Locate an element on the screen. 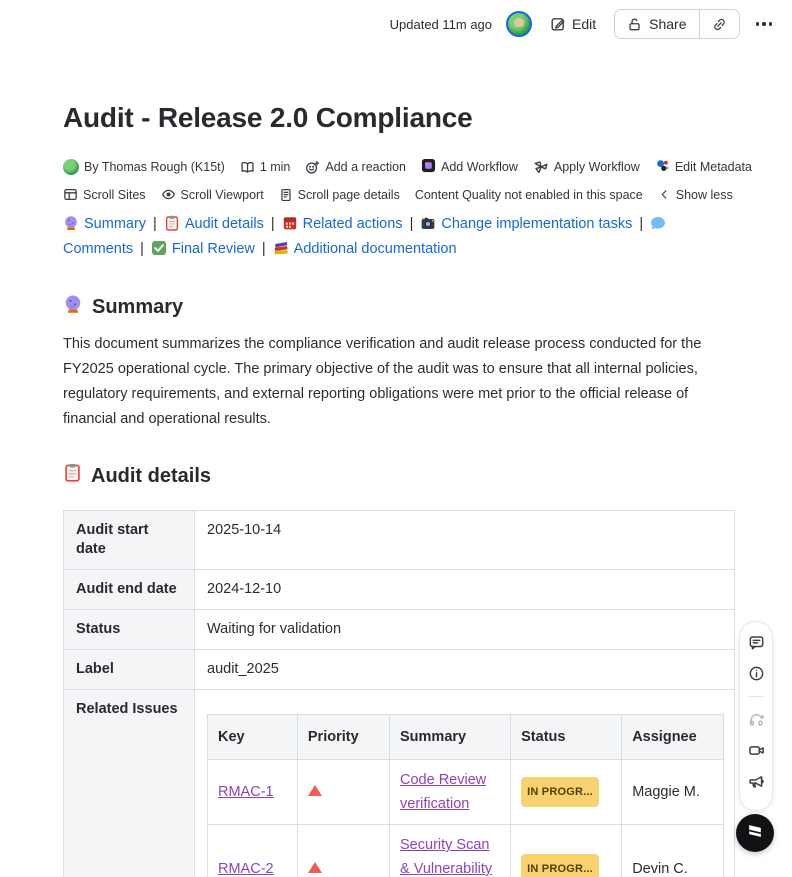  summary-heading-text: Summary is located at coordinates (138, 307).